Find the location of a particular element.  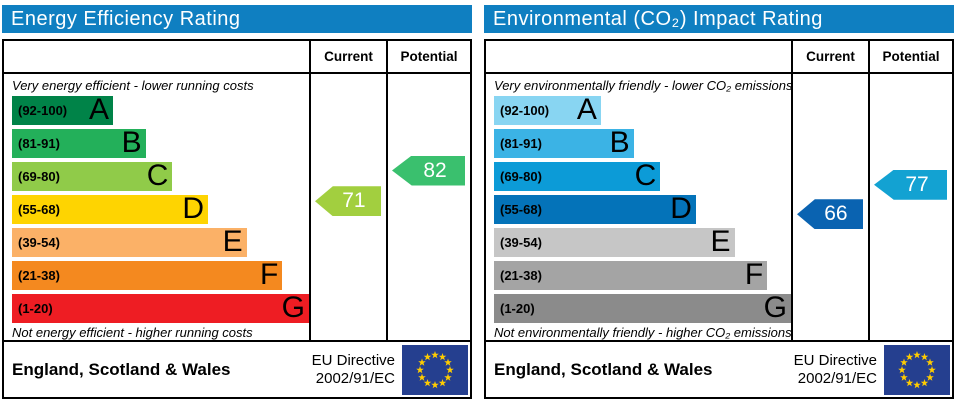

energy-band-f: (21-38) F is located at coordinates (147, 274).